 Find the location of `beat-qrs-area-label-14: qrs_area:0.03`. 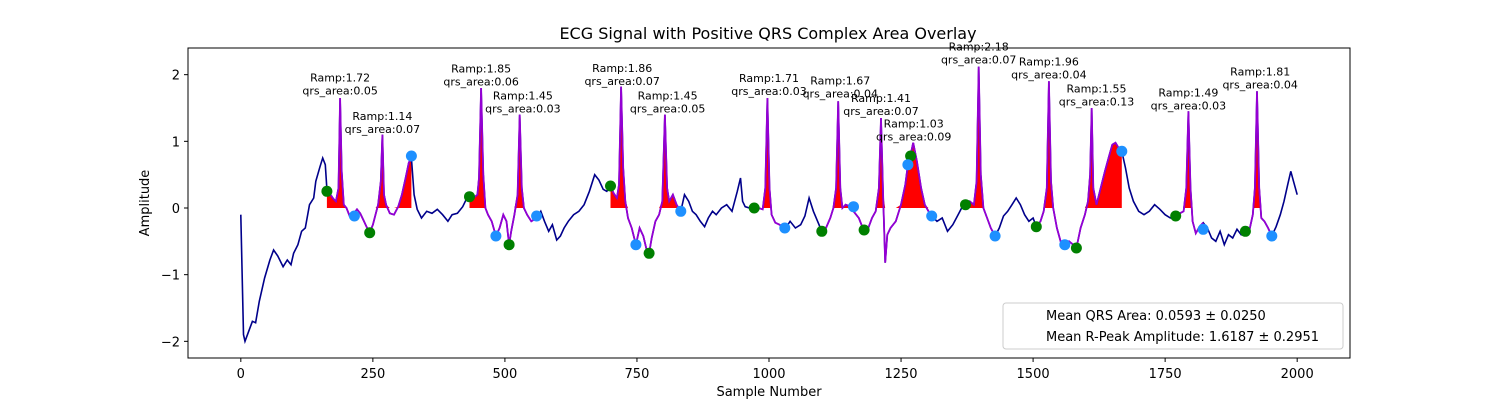

beat-qrs-area-label-14: qrs_area:0.03 is located at coordinates (1188, 106).